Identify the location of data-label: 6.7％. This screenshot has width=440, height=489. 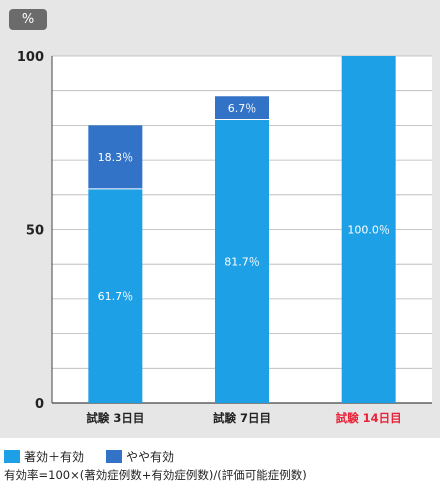
(242, 108).